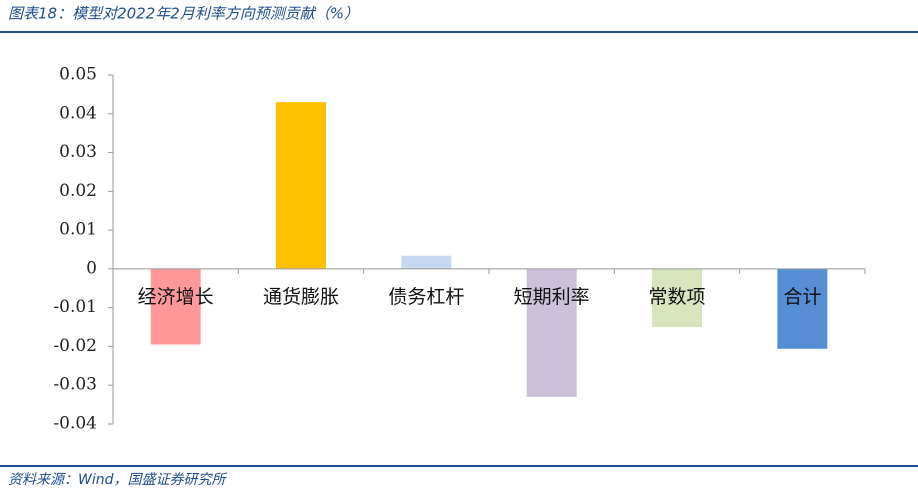 The image size is (918, 493). I want to click on y-tick-label: 0.04, so click(78, 113).